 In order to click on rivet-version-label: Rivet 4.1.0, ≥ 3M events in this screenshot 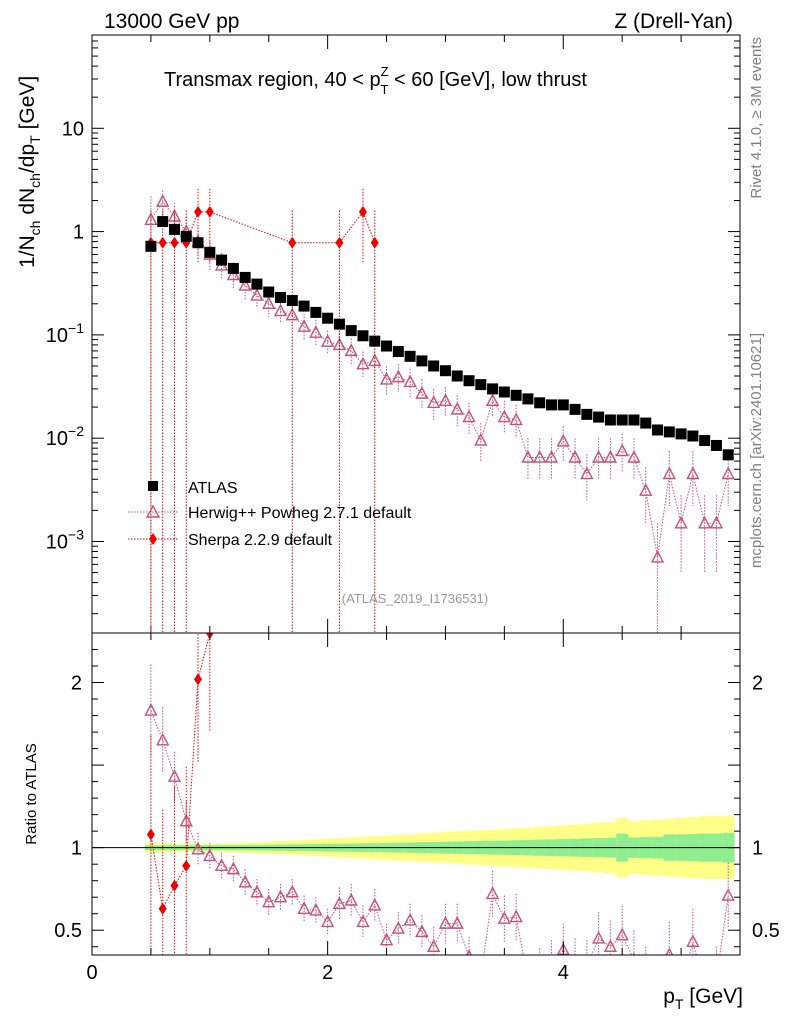, I will do `click(756, 118)`.